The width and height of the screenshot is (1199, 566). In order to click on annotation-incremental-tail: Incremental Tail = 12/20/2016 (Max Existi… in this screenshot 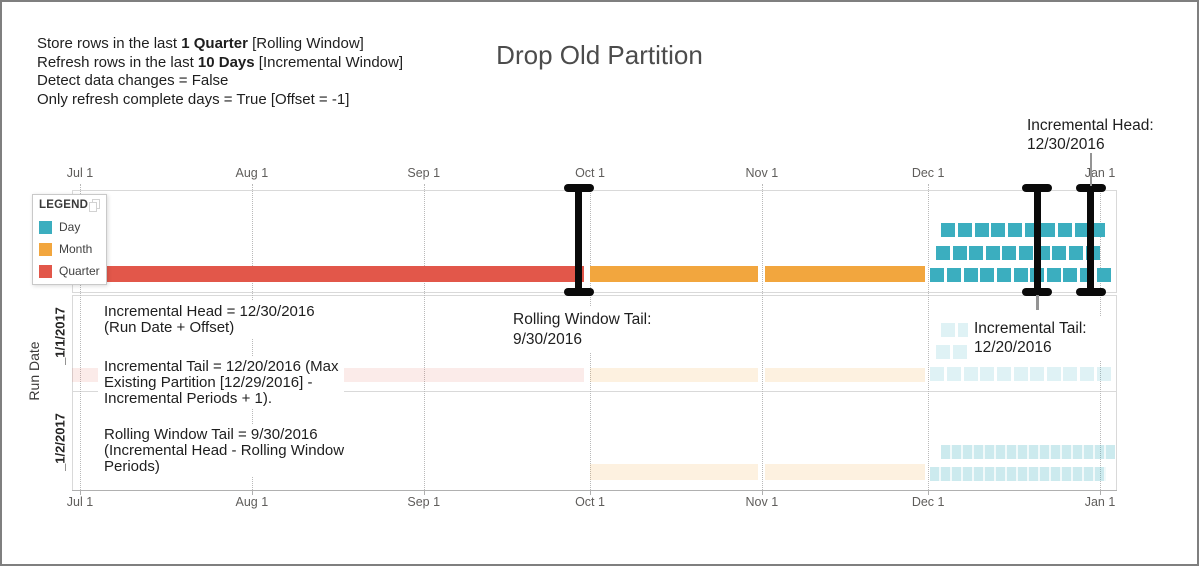, I will do `click(221, 383)`.